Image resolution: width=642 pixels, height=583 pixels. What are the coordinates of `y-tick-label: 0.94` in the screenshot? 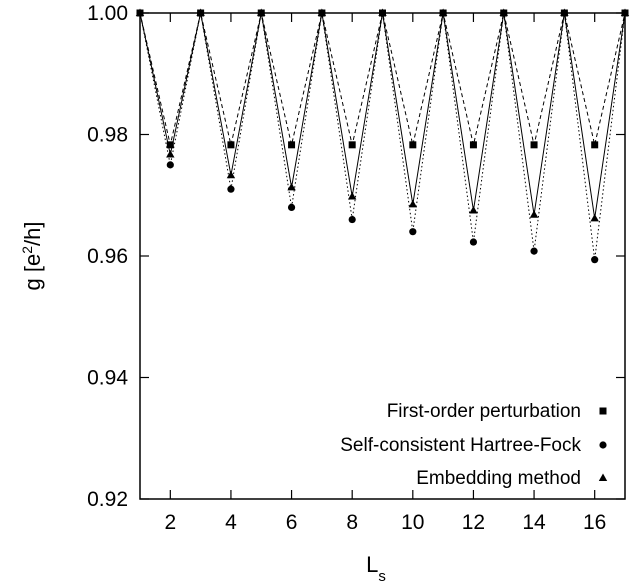 It's located at (107, 378).